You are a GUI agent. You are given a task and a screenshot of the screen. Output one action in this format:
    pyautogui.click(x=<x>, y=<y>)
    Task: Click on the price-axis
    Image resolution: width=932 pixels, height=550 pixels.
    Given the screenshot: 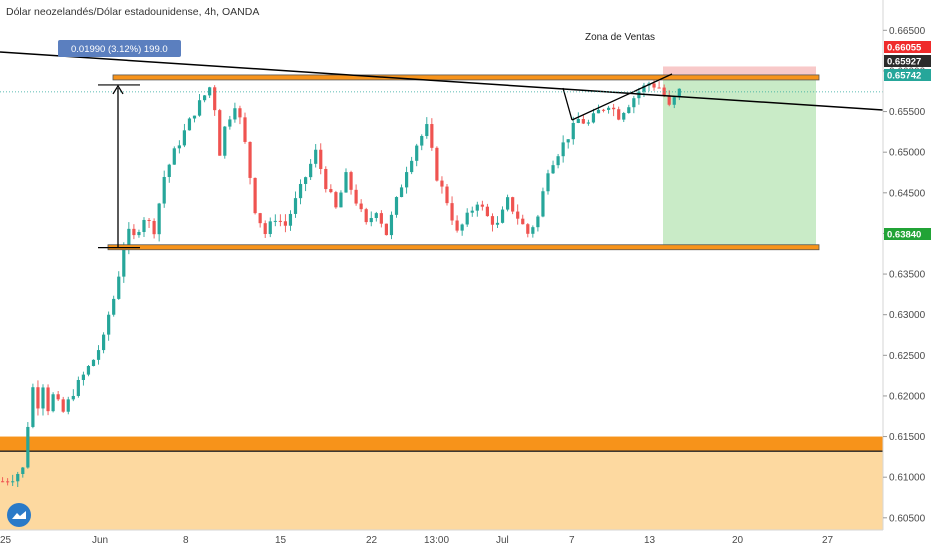 What is the action you would take?
    pyautogui.click(x=907, y=275)
    